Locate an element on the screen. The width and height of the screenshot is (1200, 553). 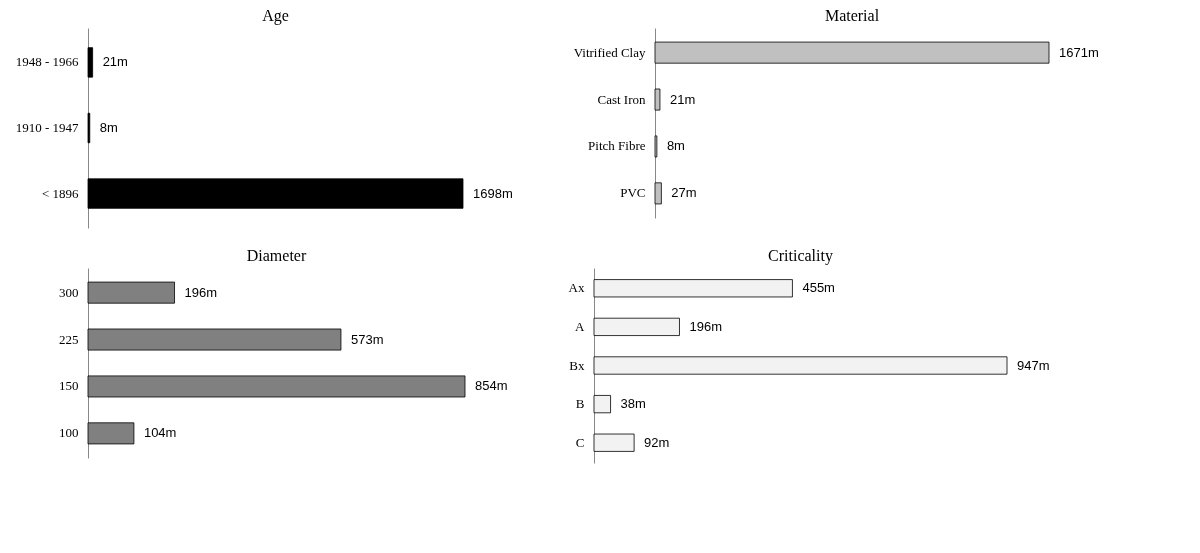
data-label: 104m is located at coordinates (160, 433).